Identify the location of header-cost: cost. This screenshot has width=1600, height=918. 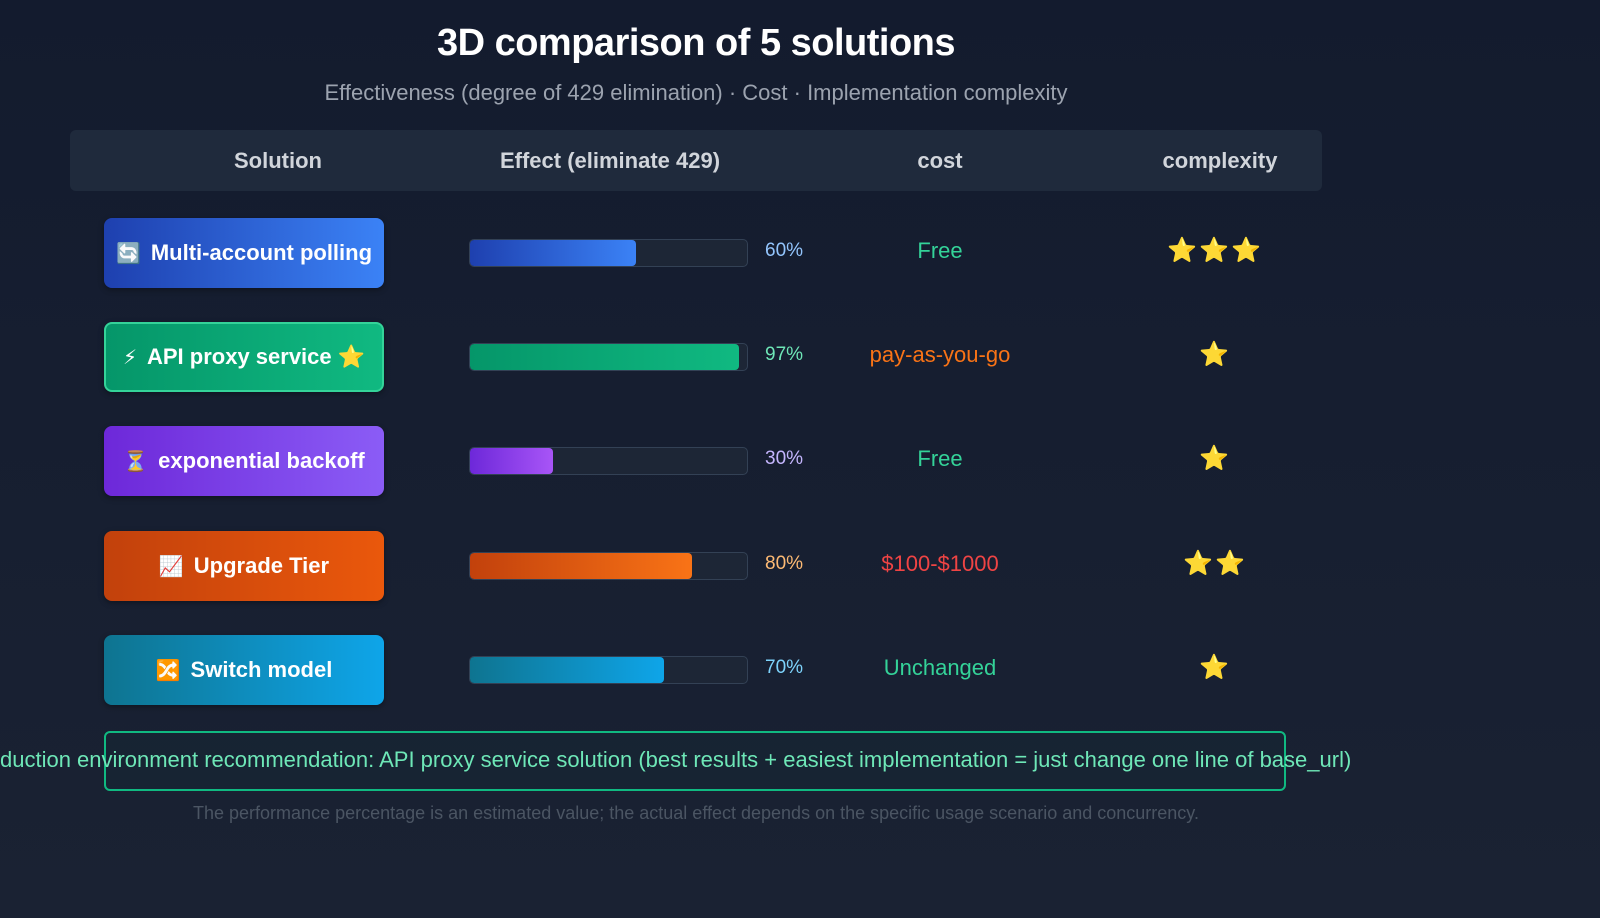
(940, 160).